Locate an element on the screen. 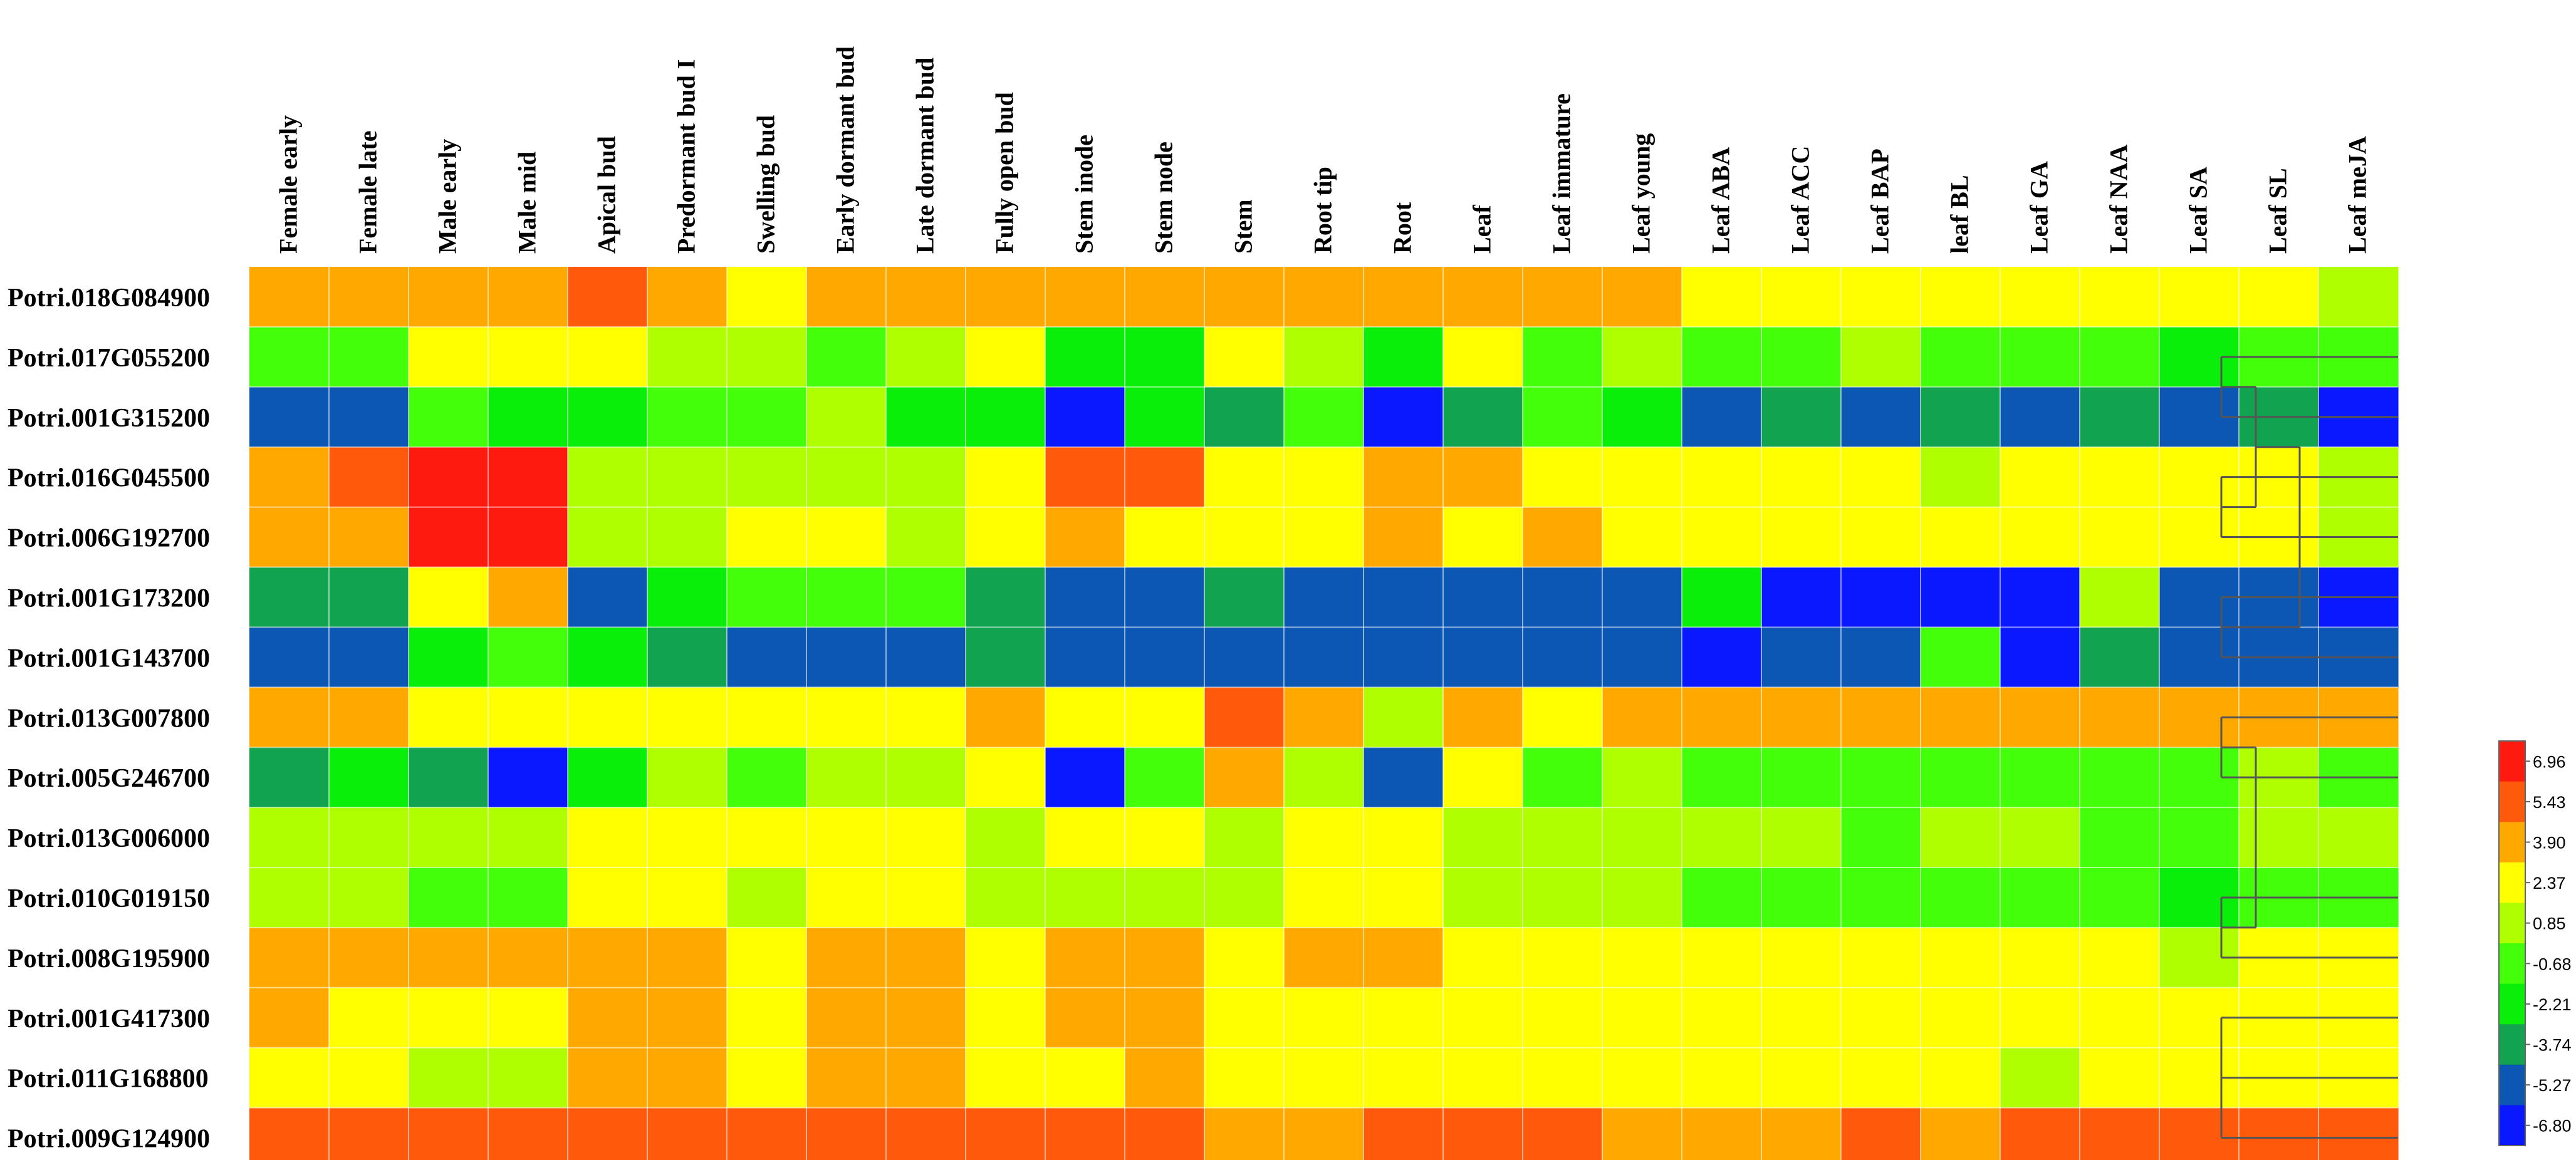  column-label: Root tip is located at coordinates (1323, 211).